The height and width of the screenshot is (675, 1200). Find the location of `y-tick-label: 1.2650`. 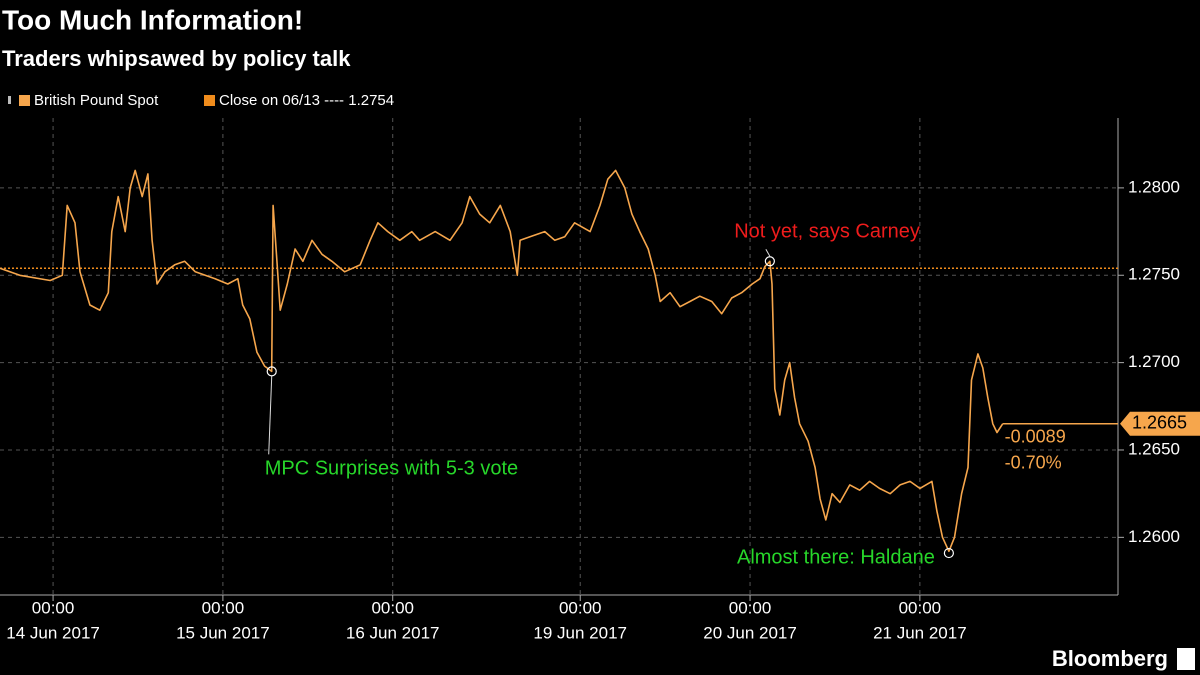

y-tick-label: 1.2650 is located at coordinates (1154, 448).